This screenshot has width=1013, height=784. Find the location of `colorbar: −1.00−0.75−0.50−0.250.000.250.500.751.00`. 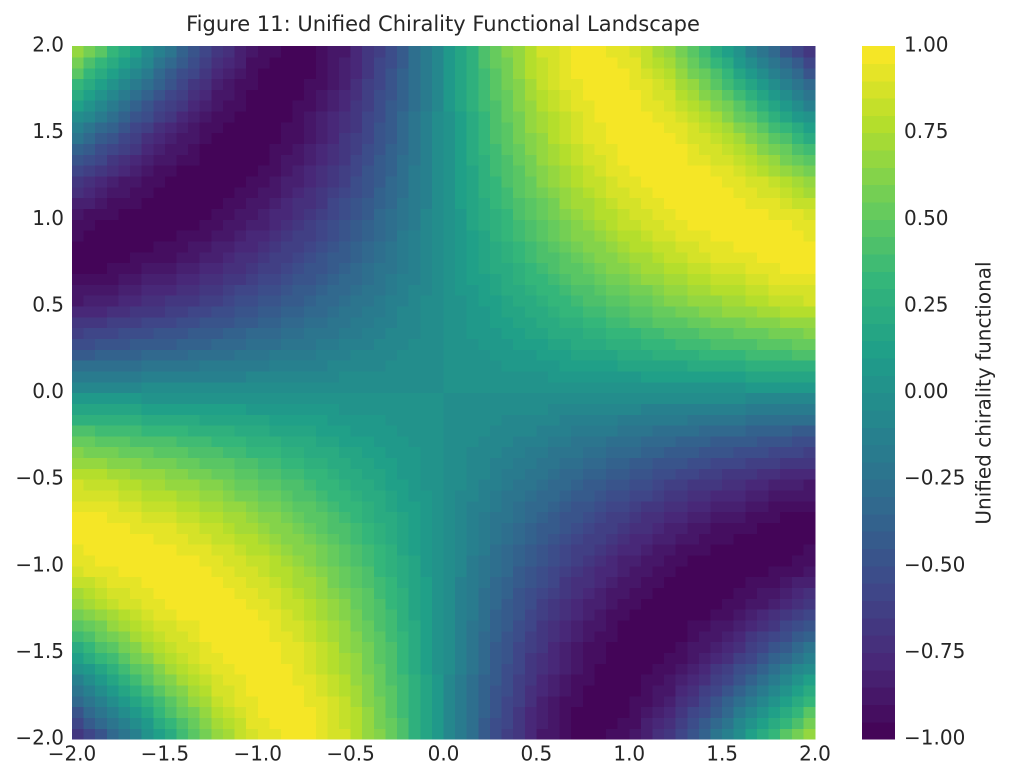

colorbar: −1.00−0.75−0.50−0.250.000.250.500.751.00 is located at coordinates (913, 391).